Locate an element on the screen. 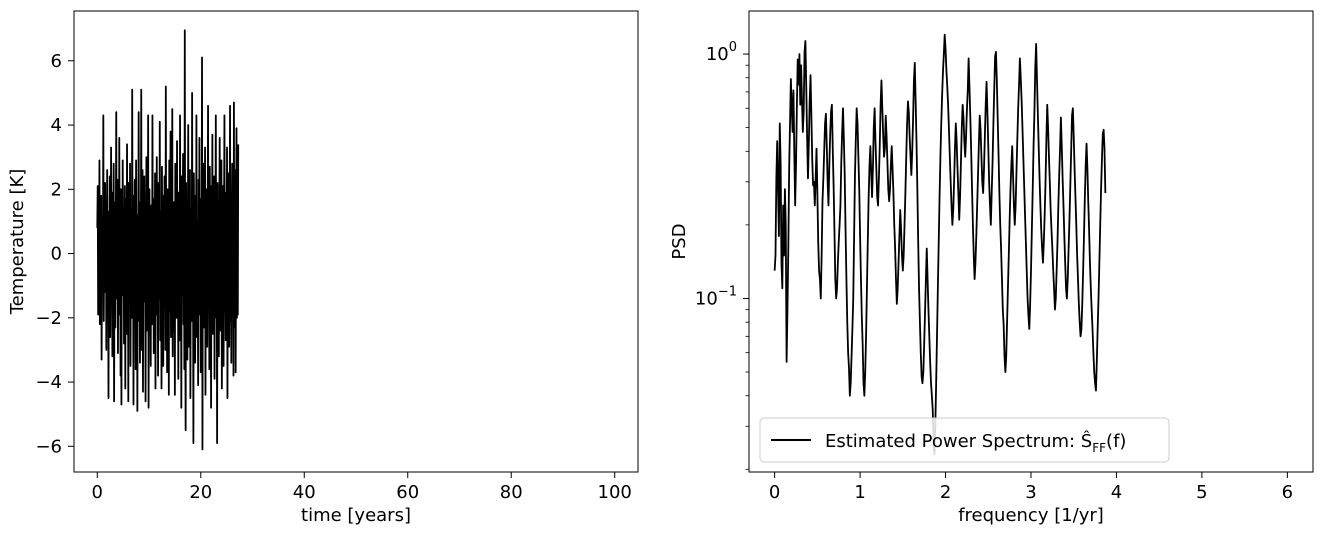 The width and height of the screenshot is (1323, 535). psd-x-tick-label: 1 is located at coordinates (859, 492).